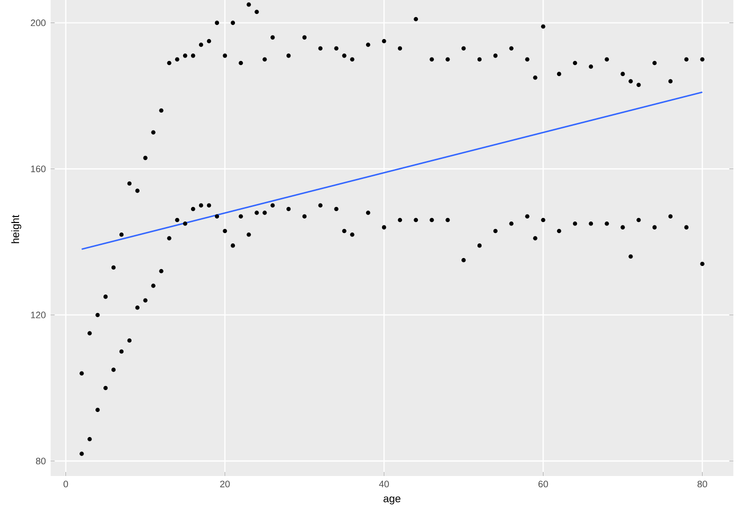 The width and height of the screenshot is (743, 516). Describe the element at coordinates (38, 315) in the screenshot. I see `y-tick-label: 120` at that location.